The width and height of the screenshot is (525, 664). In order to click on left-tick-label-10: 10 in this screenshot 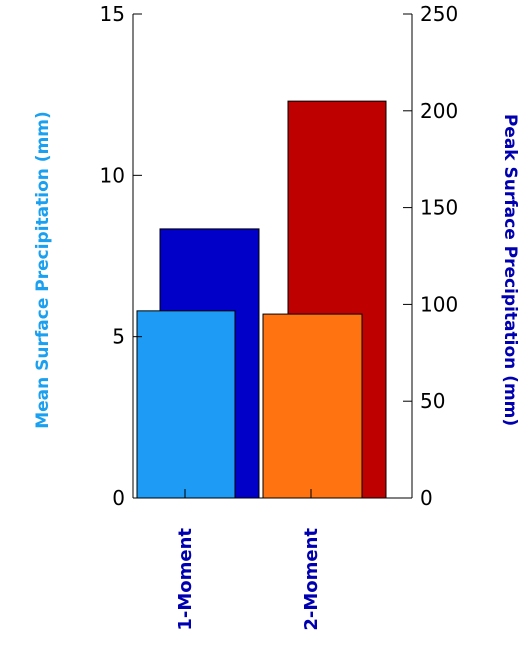, I will do `click(112, 175)`.